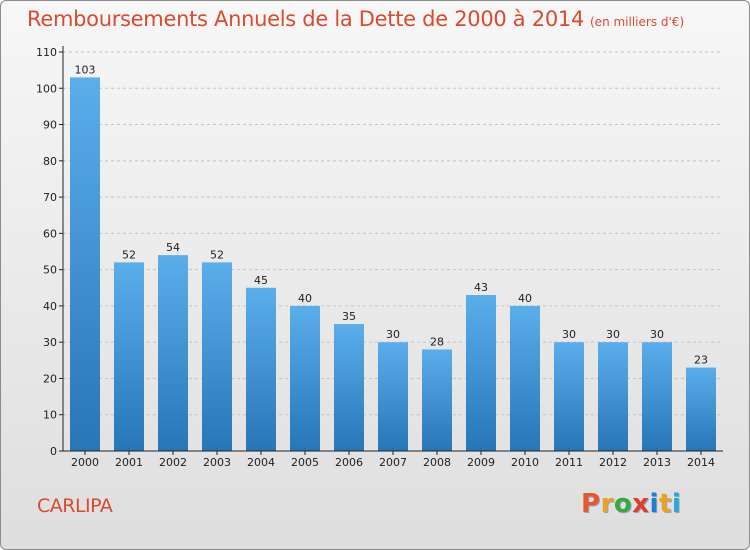 This screenshot has width=750, height=550. I want to click on x-tick-label: 2000, so click(85, 462).